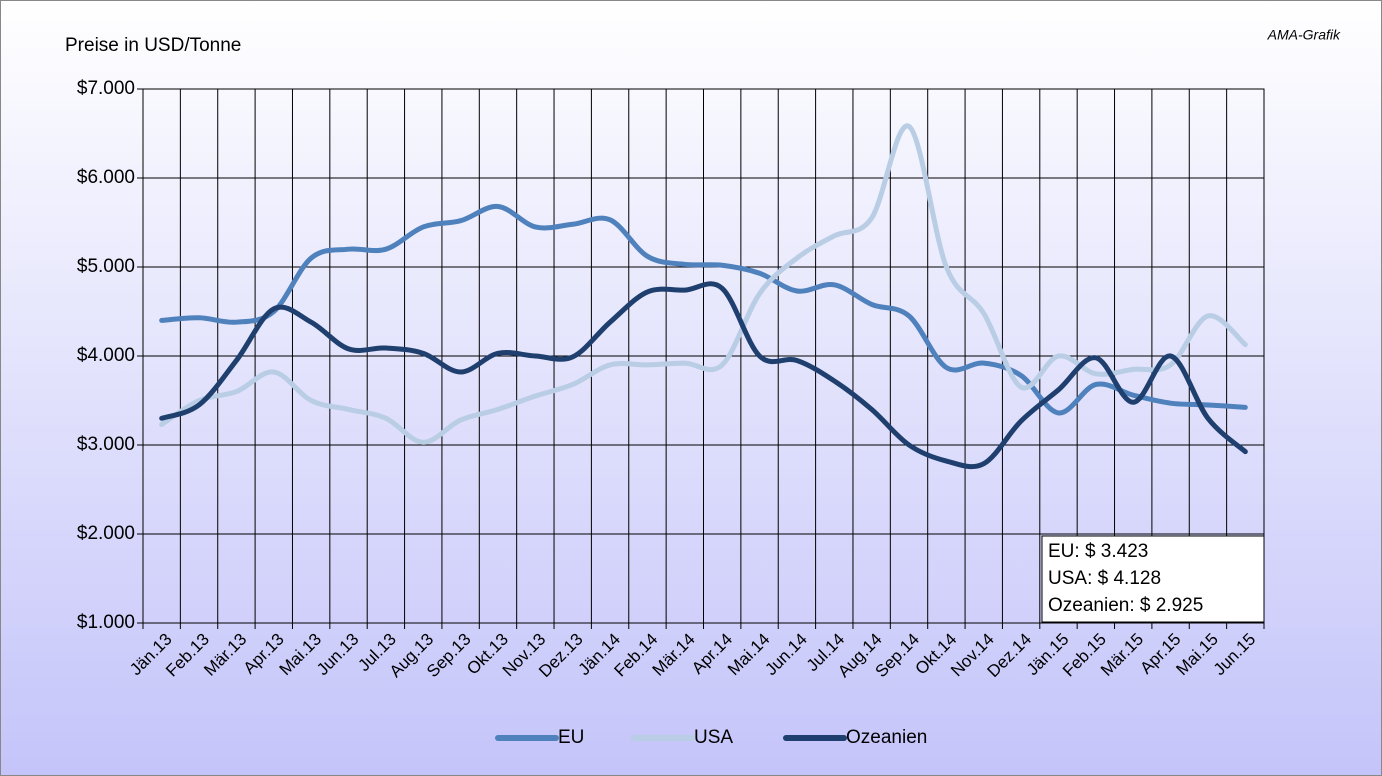 Image resolution: width=1382 pixels, height=776 pixels. I want to click on annotation-text: USA: $ 4.128, so click(1104, 578).